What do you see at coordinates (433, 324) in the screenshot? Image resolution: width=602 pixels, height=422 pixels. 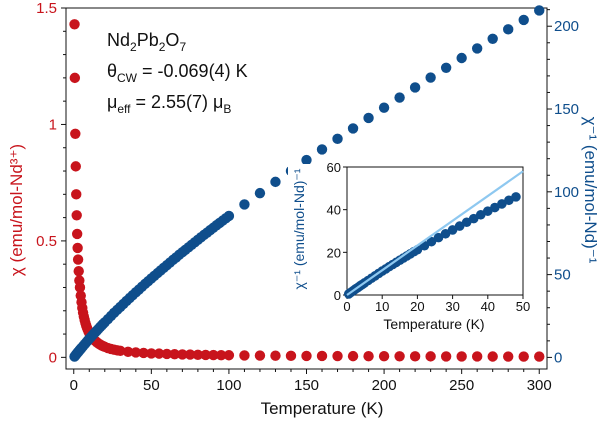 I see `inset-x-axis-title: Temperature (K)` at bounding box center [433, 324].